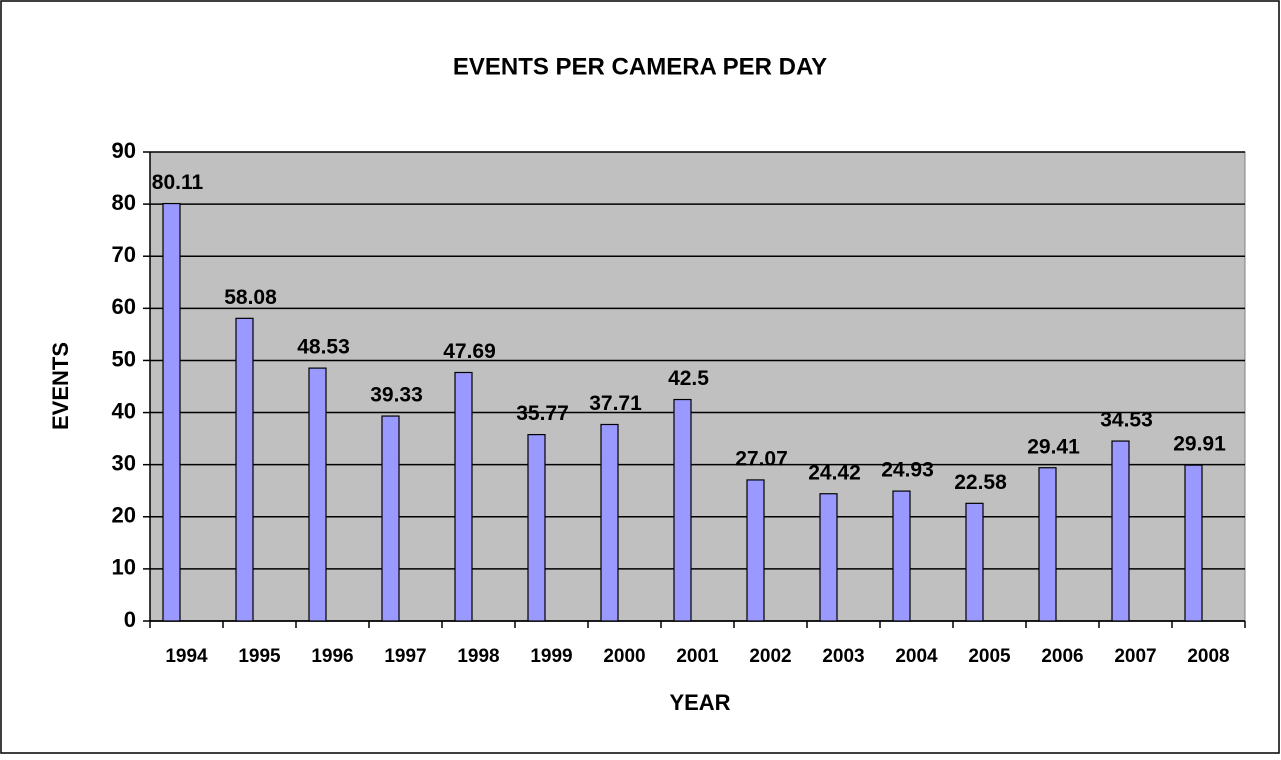  What do you see at coordinates (124, 462) in the screenshot?
I see `y-tick-label: 30` at bounding box center [124, 462].